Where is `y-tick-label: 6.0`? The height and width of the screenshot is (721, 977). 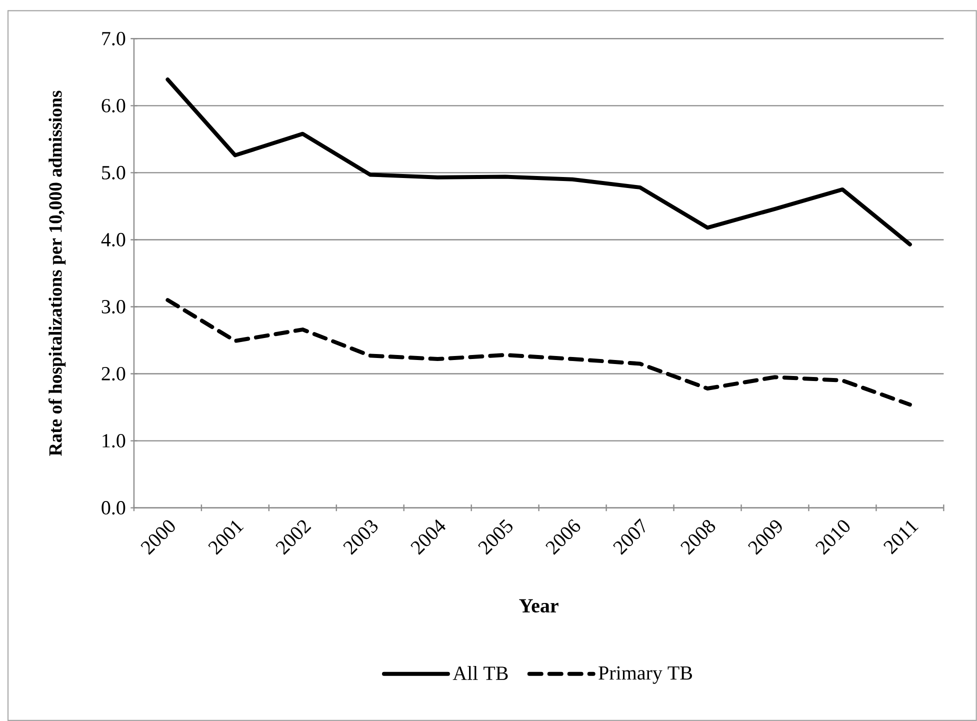
y-tick-label: 6.0 is located at coordinates (114, 105).